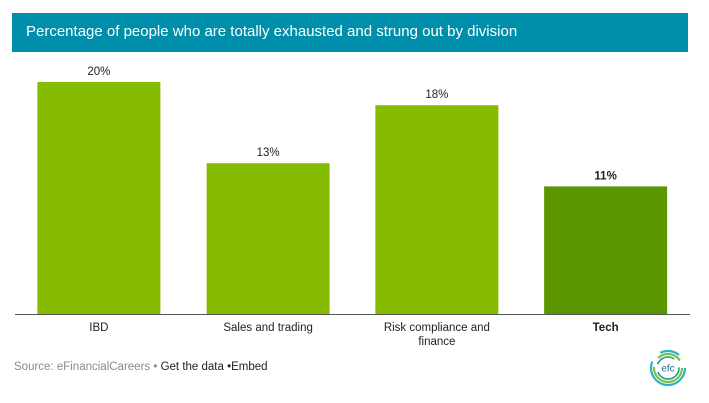 This screenshot has height=403, width=709. Describe the element at coordinates (436, 342) in the screenshot. I see `x-tick-label: finance` at that location.